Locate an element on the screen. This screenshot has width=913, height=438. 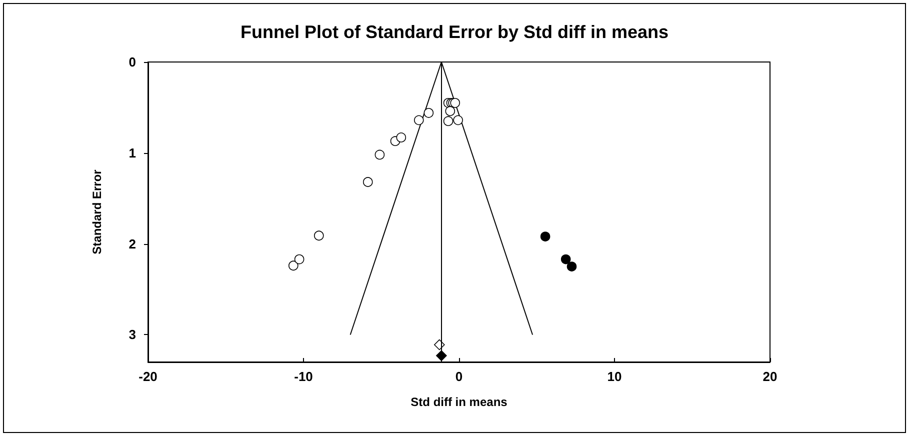
x-tick-label: 0 is located at coordinates (459, 376).